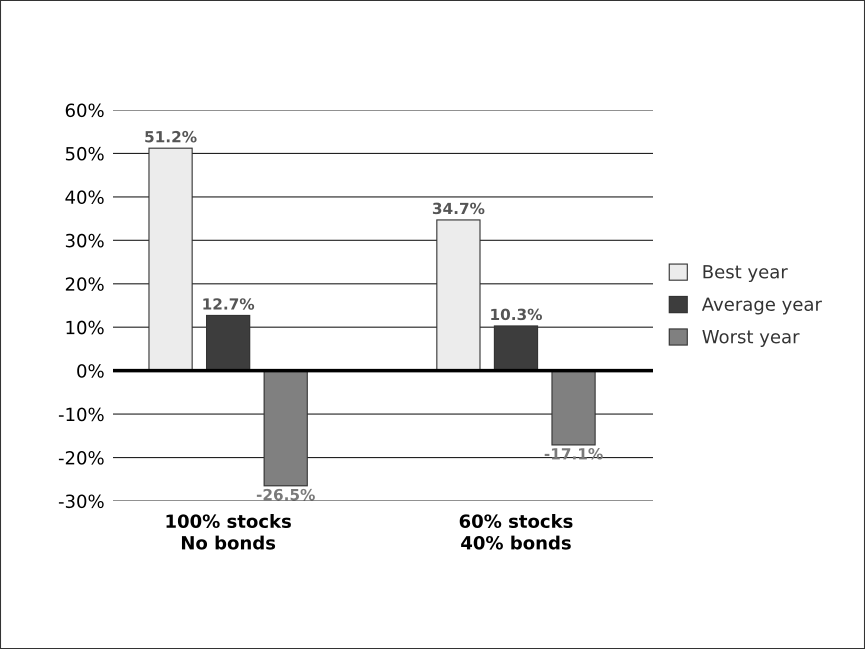 The image size is (865, 649). I want to click on y-tick-label: 60%, so click(85, 110).